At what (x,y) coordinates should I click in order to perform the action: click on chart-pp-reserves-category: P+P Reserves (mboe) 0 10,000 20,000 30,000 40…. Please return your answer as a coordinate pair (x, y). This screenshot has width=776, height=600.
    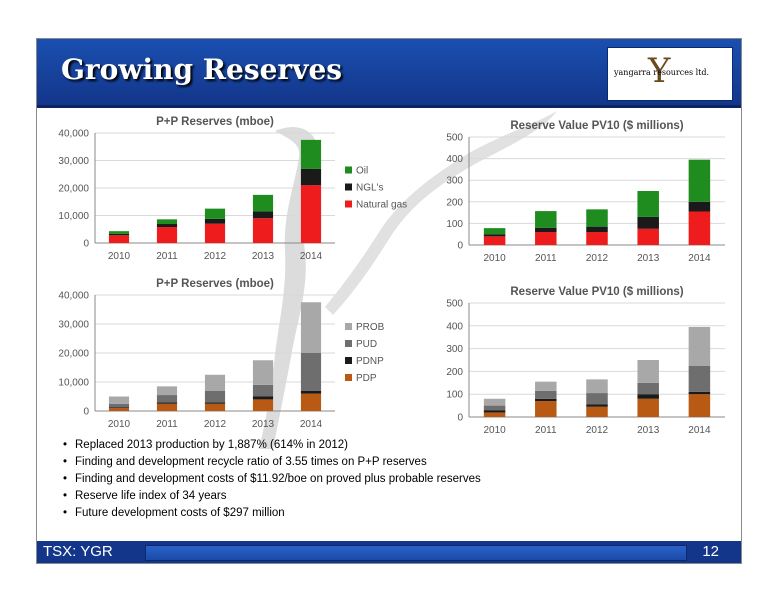
    Looking at the image, I should click on (217, 355).